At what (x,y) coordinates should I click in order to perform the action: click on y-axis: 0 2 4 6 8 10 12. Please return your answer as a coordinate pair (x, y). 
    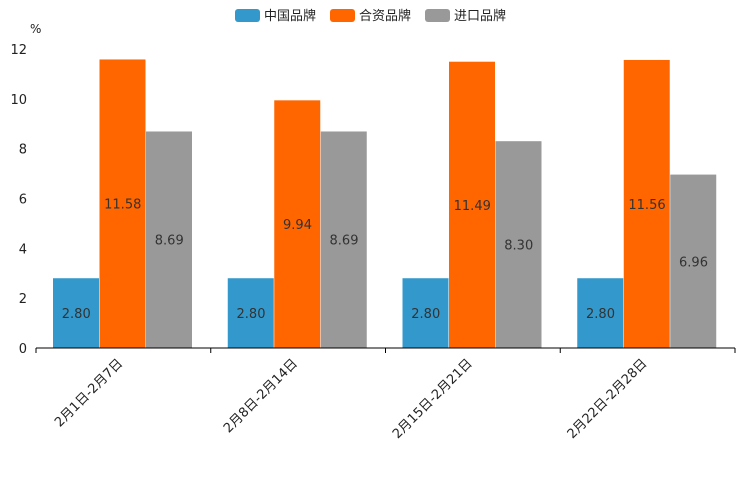
    Looking at the image, I should click on (18, 200).